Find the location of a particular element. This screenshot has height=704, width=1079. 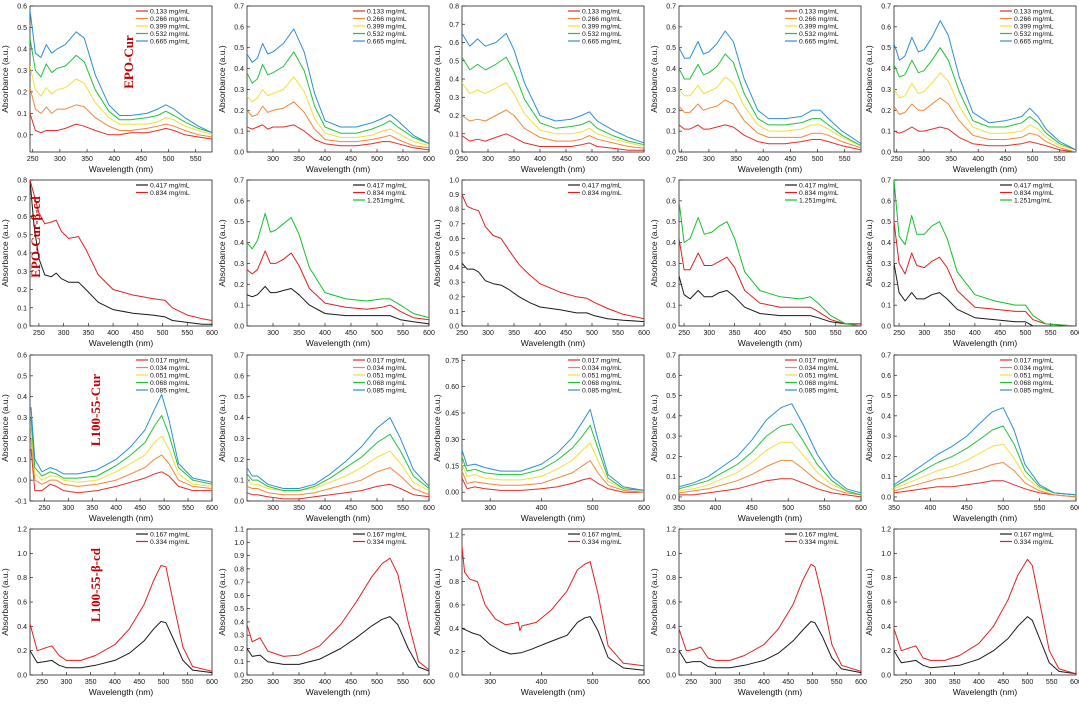

row-label-1: EPO-Cur-β-cd is located at coordinates (35, 236).